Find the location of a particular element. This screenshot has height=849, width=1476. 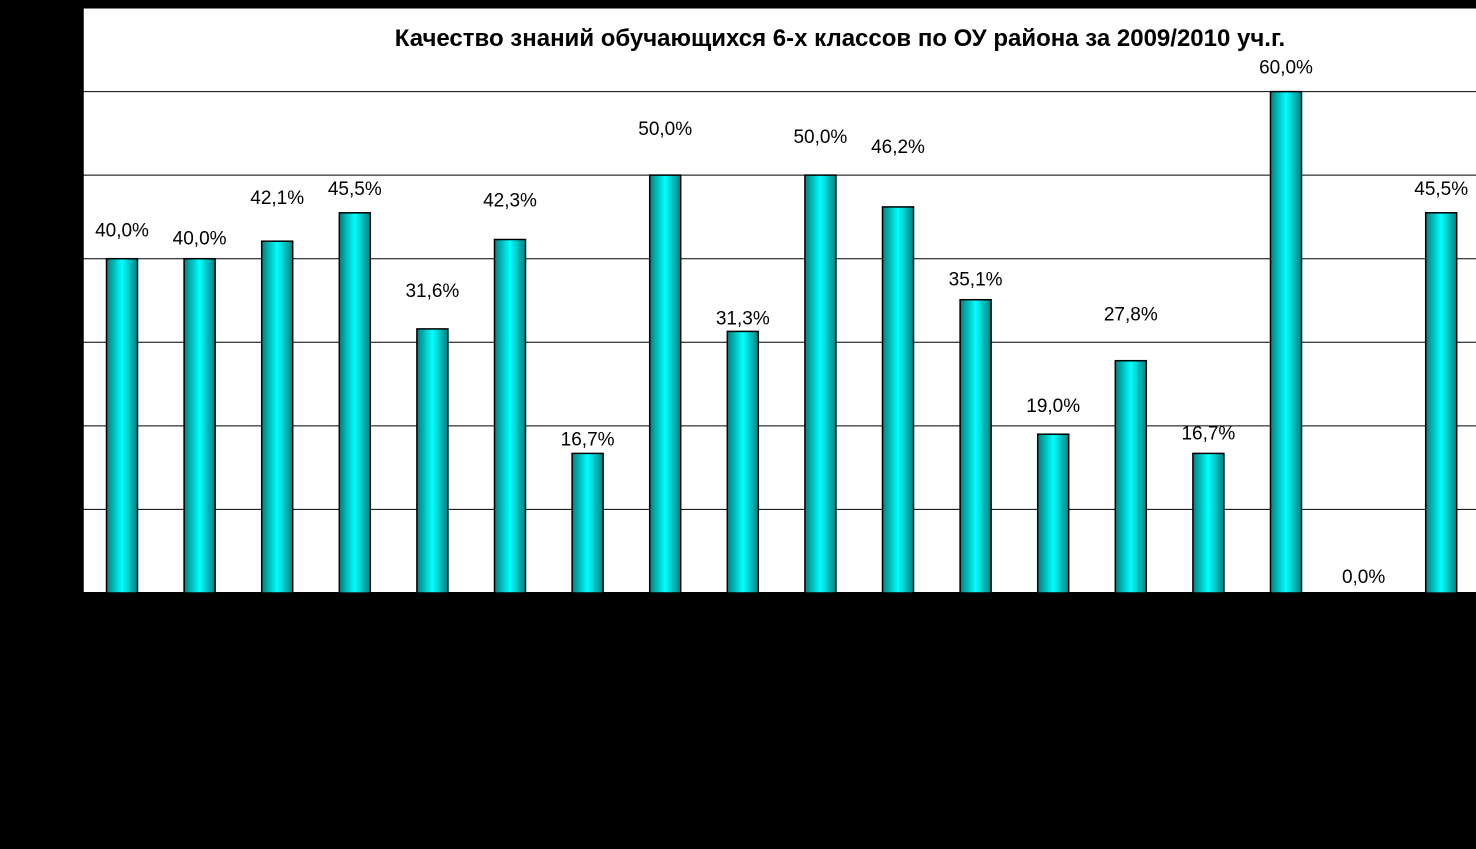

data-label: 42,1% is located at coordinates (277, 198).